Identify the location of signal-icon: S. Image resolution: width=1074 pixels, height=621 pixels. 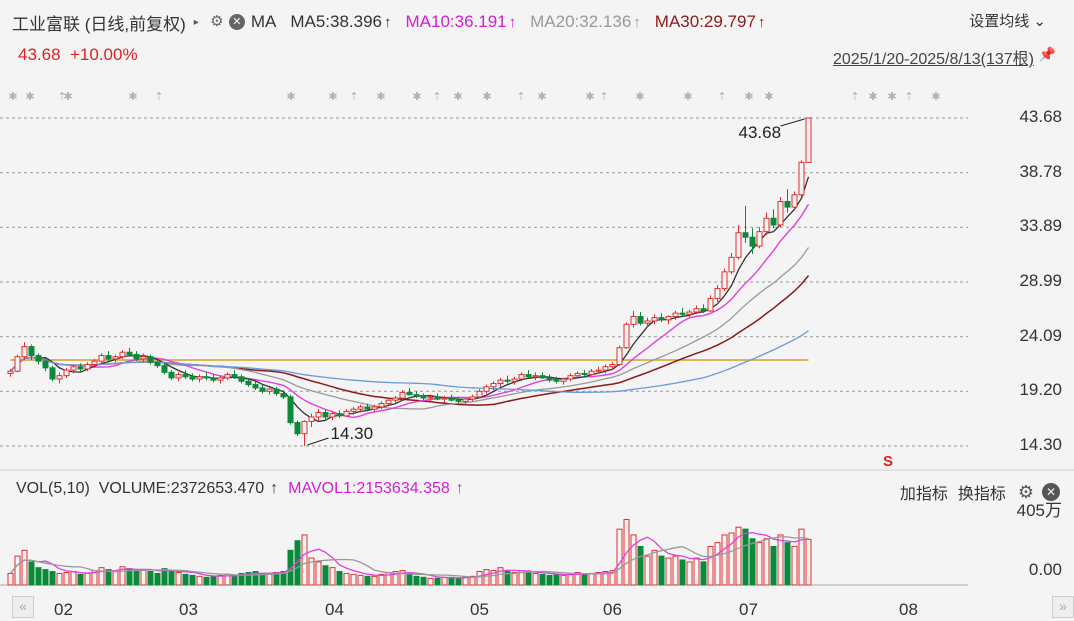
(888, 461).